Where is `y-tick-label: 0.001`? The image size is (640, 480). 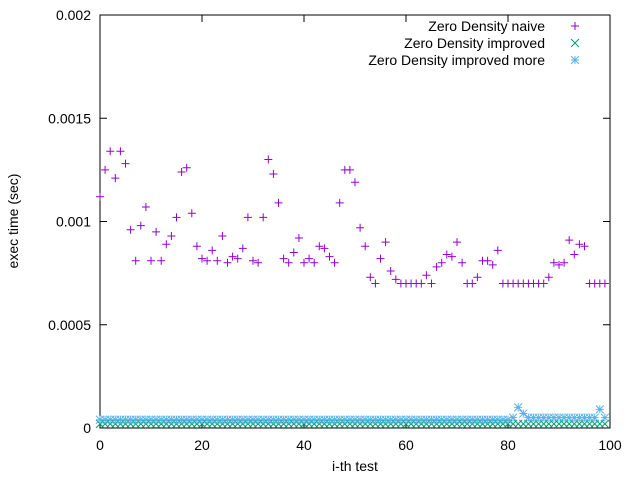
y-tick-label: 0.001 is located at coordinates (73, 222).